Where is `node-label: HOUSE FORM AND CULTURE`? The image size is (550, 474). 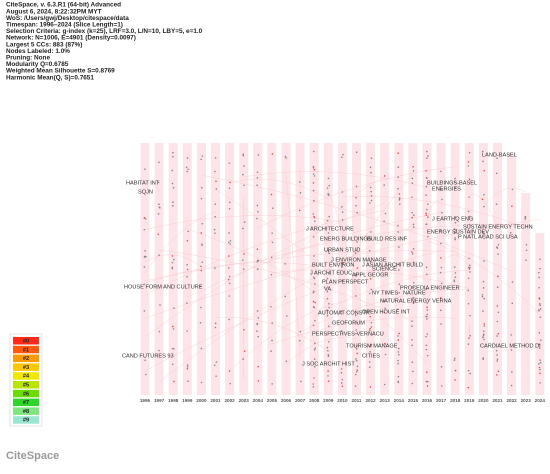 node-label: HOUSE FORM AND CULTURE is located at coordinates (163, 287).